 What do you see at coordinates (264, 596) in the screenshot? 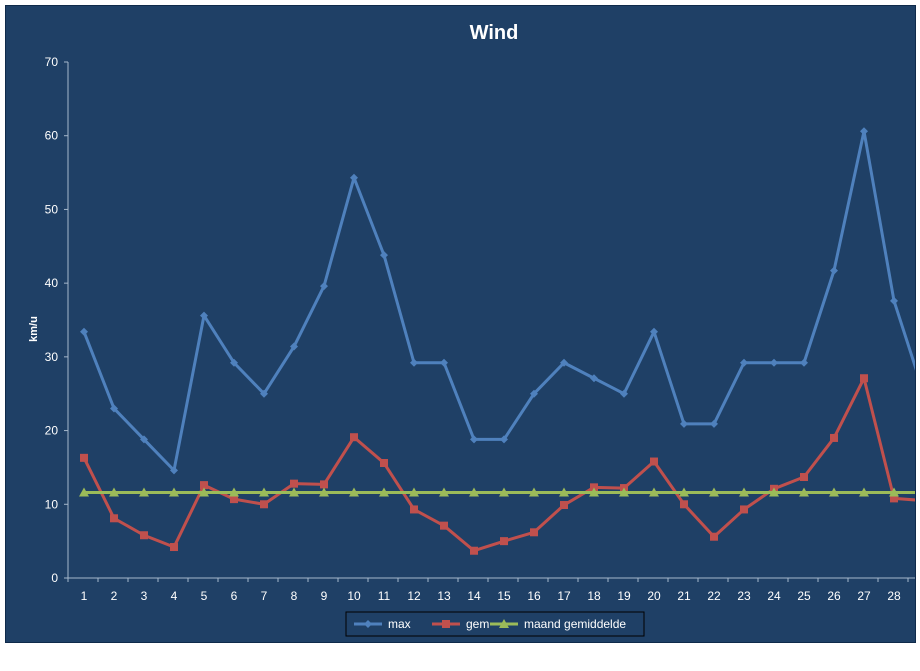
I see `x-tick-label: 7` at bounding box center [264, 596].